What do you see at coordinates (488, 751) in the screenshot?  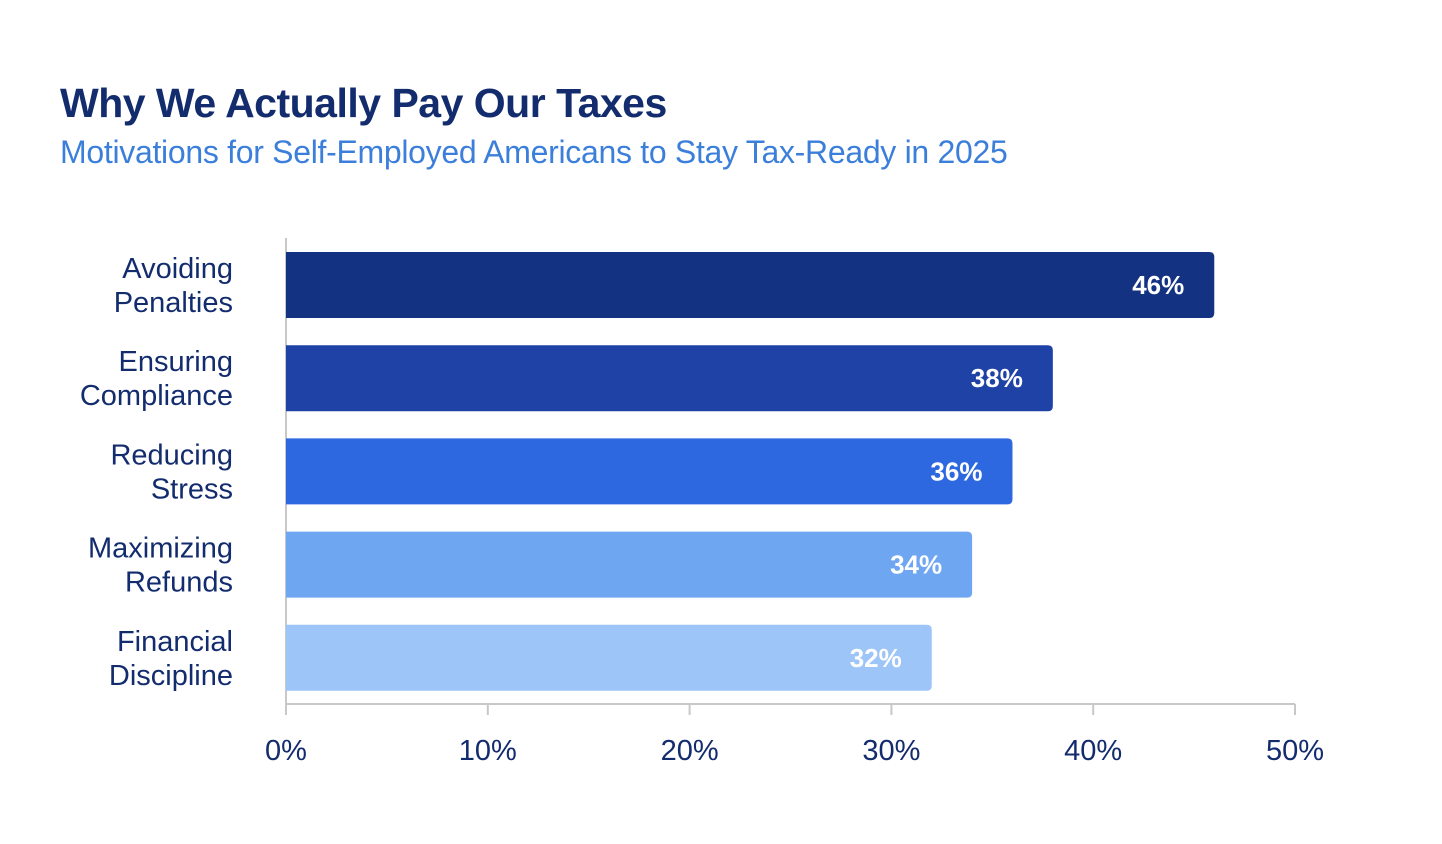 I see `x-tick-label: 10%` at bounding box center [488, 751].